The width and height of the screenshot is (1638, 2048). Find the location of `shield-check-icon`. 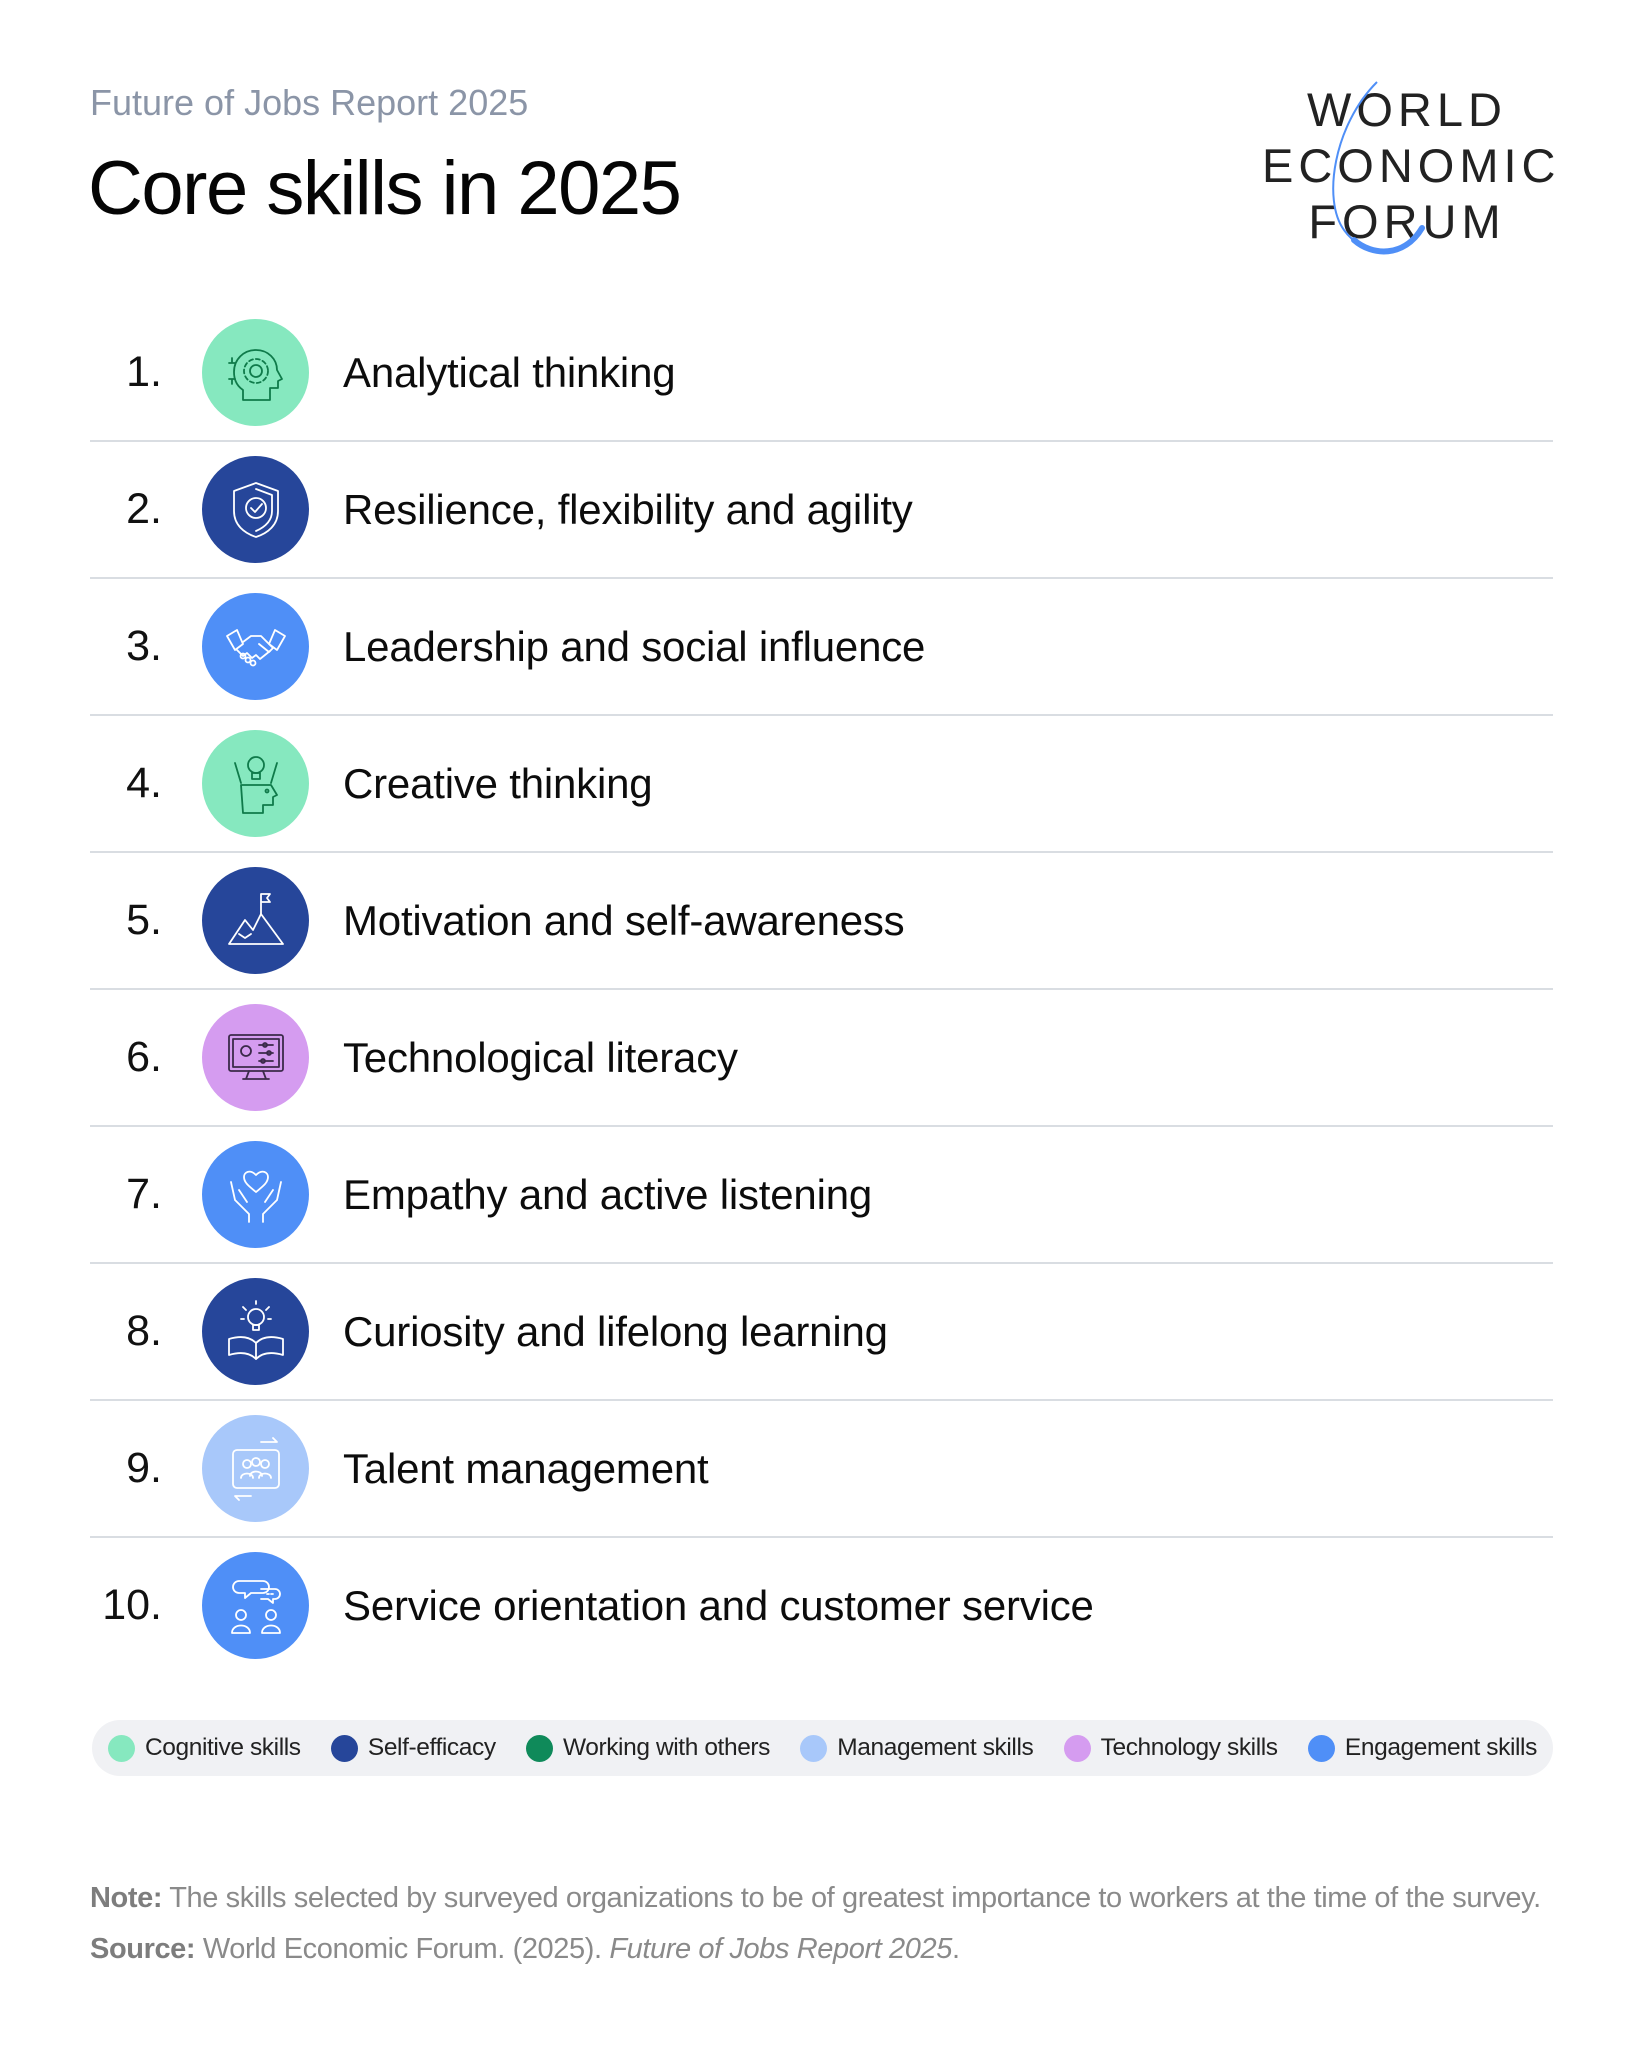

shield-check-icon is located at coordinates (255, 509).